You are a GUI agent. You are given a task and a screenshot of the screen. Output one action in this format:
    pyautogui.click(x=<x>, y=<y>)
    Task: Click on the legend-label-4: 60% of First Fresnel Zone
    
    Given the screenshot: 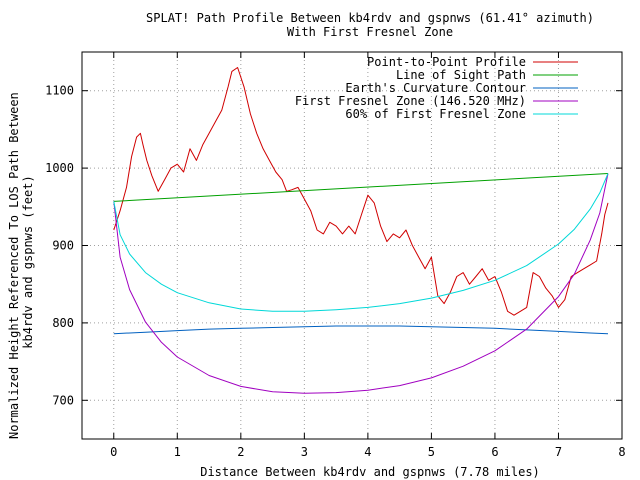 What is the action you would take?
    pyautogui.click(x=435, y=114)
    